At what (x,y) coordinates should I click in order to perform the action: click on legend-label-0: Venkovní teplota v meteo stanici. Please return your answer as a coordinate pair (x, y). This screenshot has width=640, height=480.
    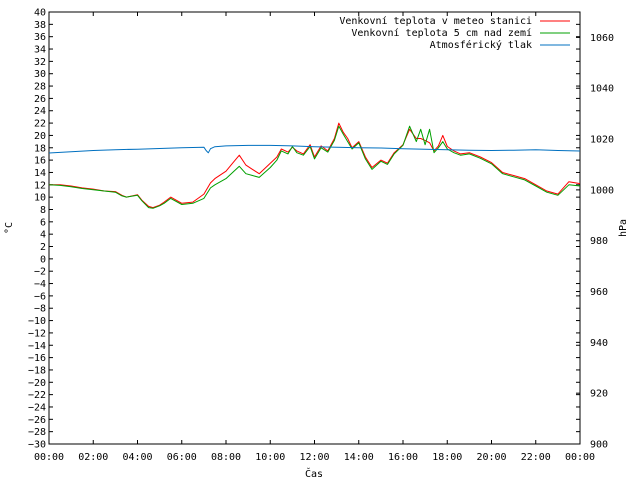
    Looking at the image, I should click on (435, 21).